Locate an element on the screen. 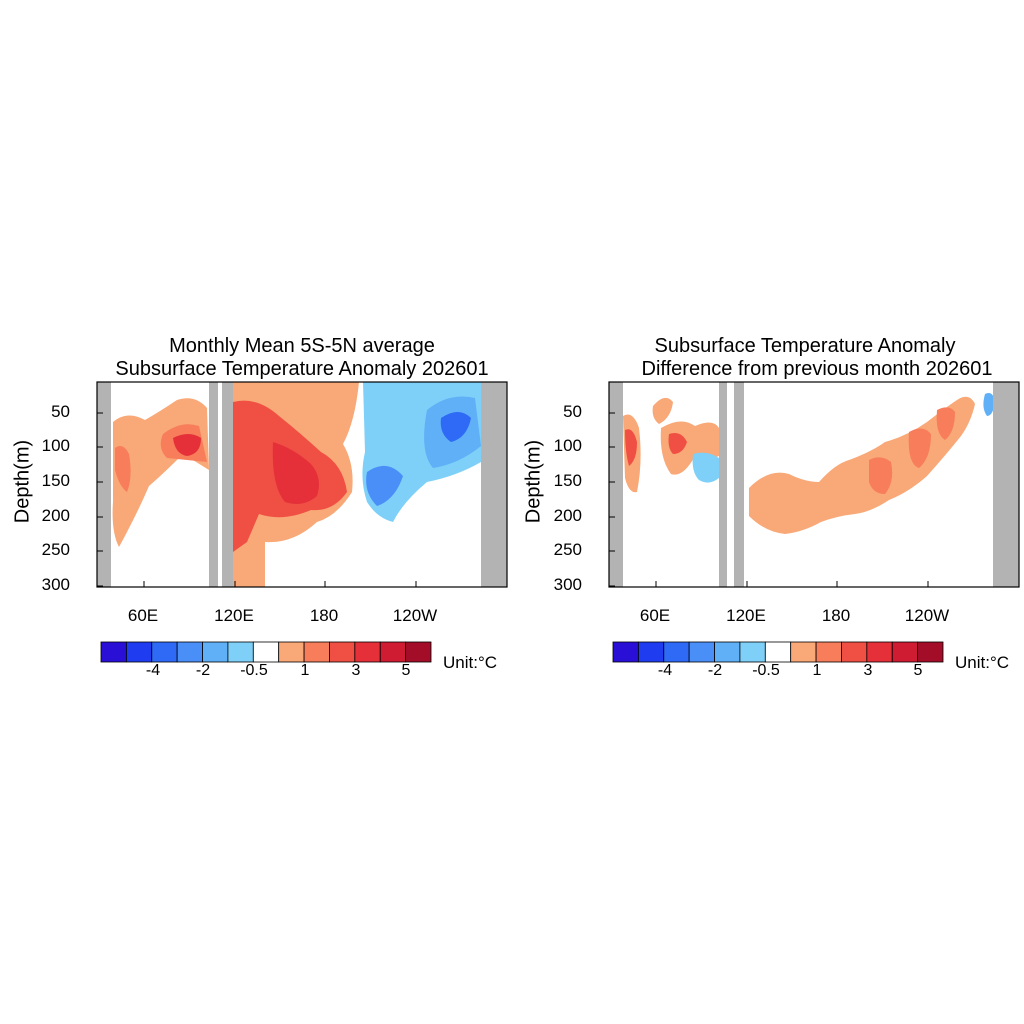 The width and height of the screenshot is (1024, 1024). panel2-cool-anomaly-far-east is located at coordinates (989, 404).